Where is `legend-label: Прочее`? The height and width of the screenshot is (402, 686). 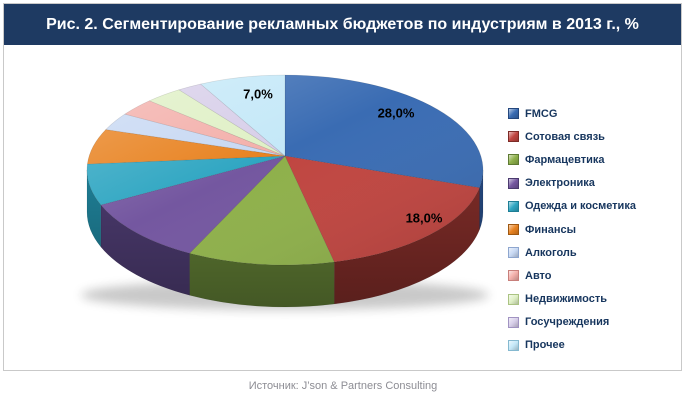
legend-label: Прочее is located at coordinates (545, 345).